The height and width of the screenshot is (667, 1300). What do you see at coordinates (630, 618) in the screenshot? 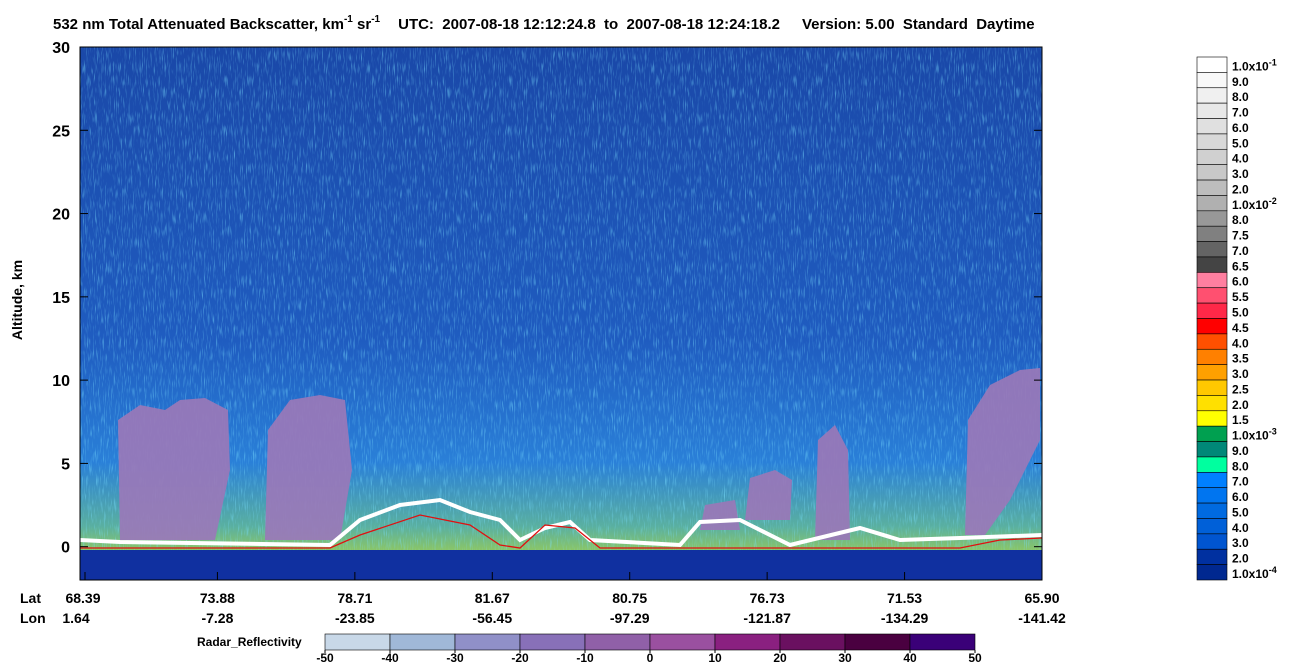
I see `lon-tick-label: -97.29` at bounding box center [630, 618].